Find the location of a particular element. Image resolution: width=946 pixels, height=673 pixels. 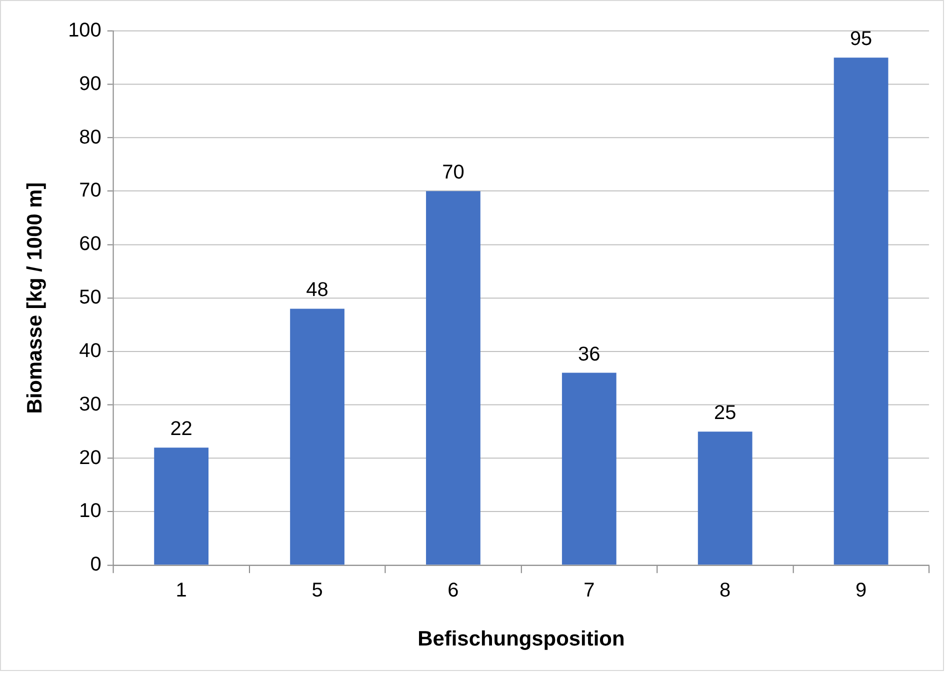

y-tick-label: 70 is located at coordinates (90, 191).